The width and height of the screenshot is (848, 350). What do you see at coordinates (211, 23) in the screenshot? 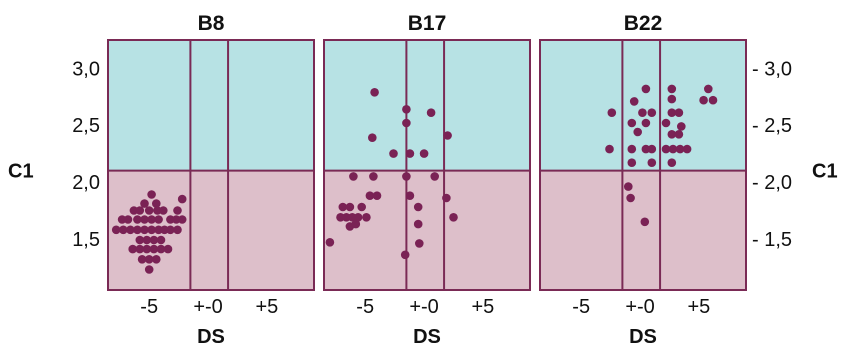
I see `panel-title: B8` at bounding box center [211, 23].